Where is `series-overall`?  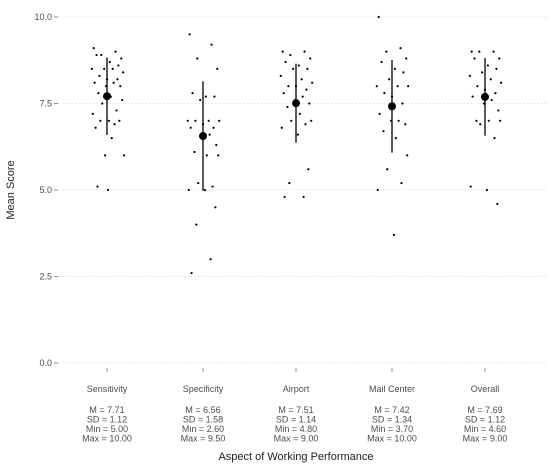 series-overall is located at coordinates (485, 127).